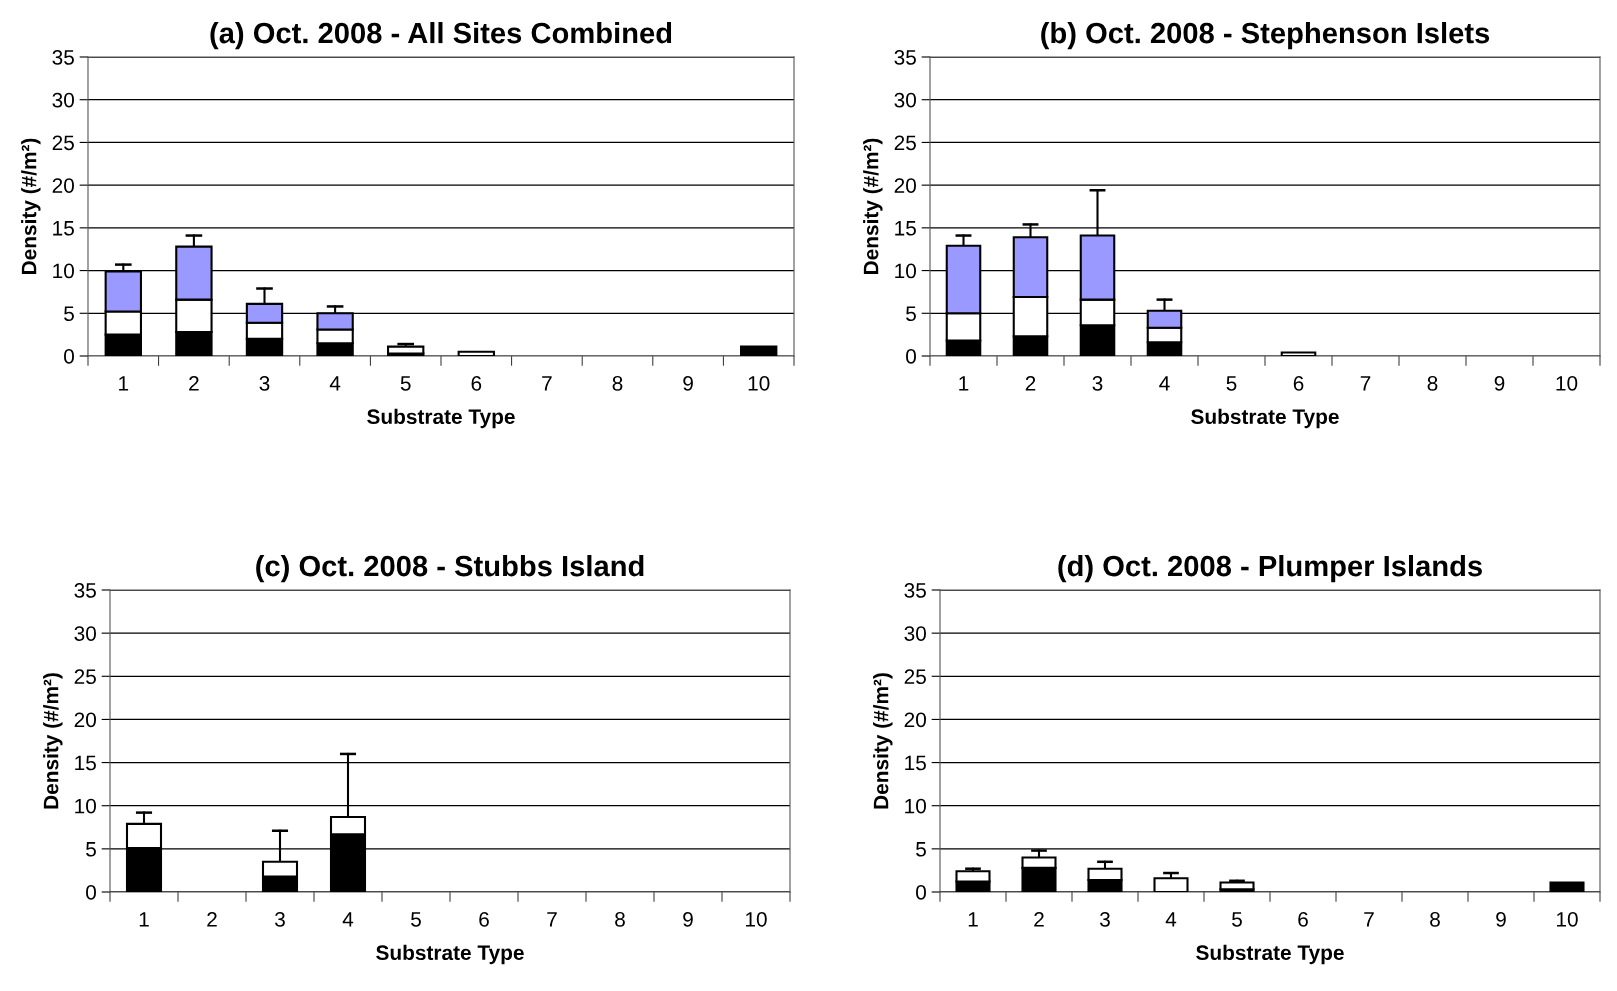 Image resolution: width=1617 pixels, height=991 pixels. Describe the element at coordinates (450, 568) in the screenshot. I see `chart-title: (c) Oct. 2008 - Stubbs Island` at that location.